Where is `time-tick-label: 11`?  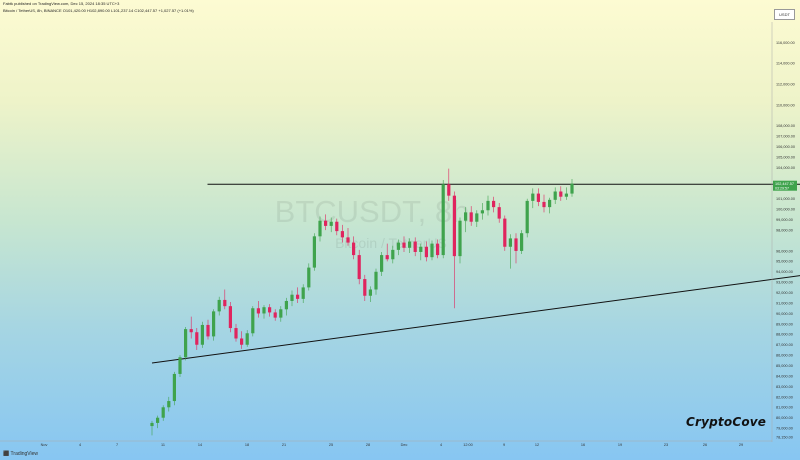 time-tick-label: 11 is located at coordinates (163, 445).